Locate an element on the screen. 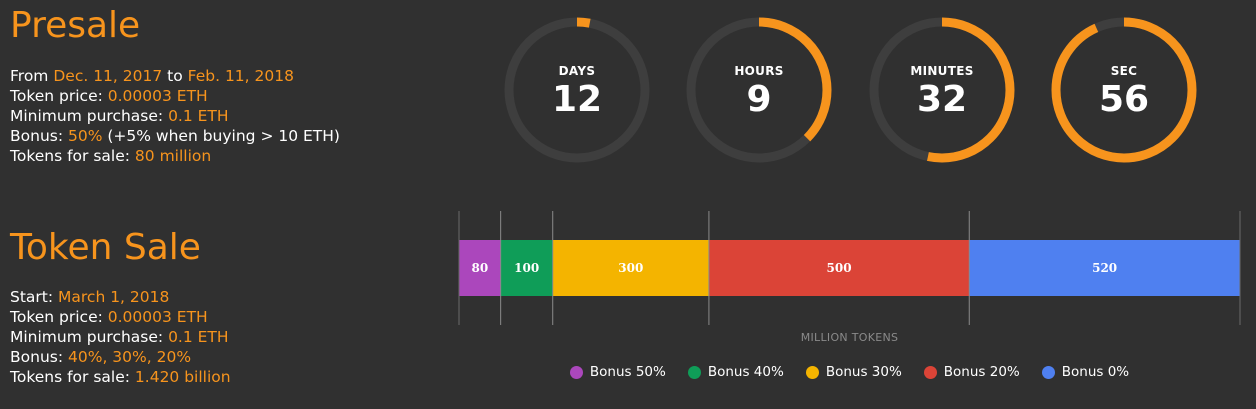 This screenshot has width=1256, height=409. legend-item-bonus-30-: Bonus 30% is located at coordinates (853, 372).